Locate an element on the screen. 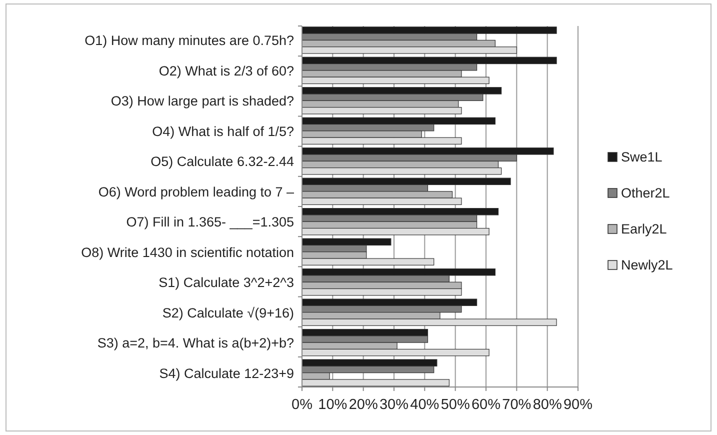 The height and width of the screenshot is (435, 717). y-tick-label: O7) Fill in 1.365- ___=1.305 is located at coordinates (210, 222).